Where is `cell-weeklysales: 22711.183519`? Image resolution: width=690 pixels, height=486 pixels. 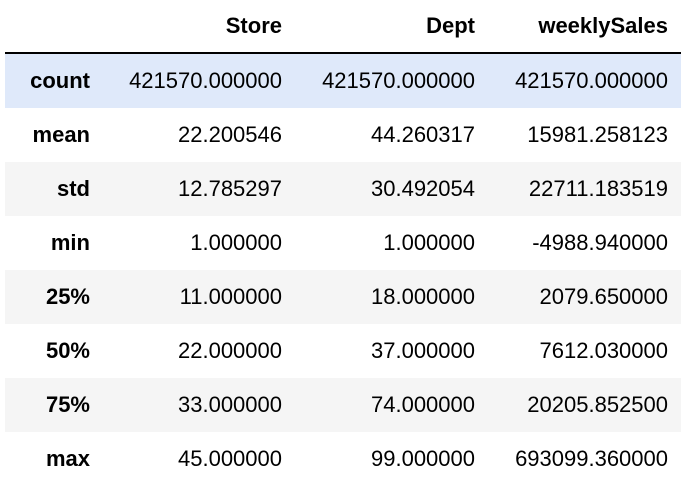
cell-weeklysales: 22711.183519 is located at coordinates (598, 188).